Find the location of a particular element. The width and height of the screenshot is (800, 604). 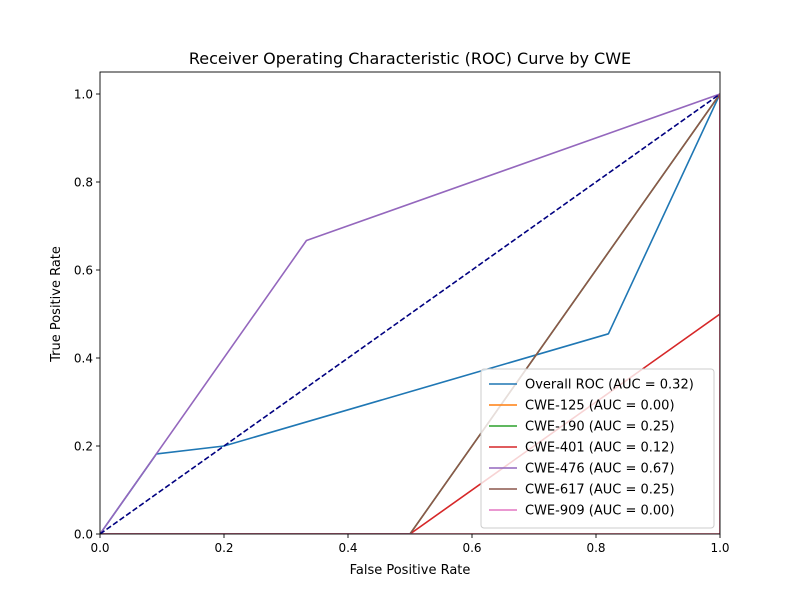

x-tick-label: 0.0 is located at coordinates (99, 548).